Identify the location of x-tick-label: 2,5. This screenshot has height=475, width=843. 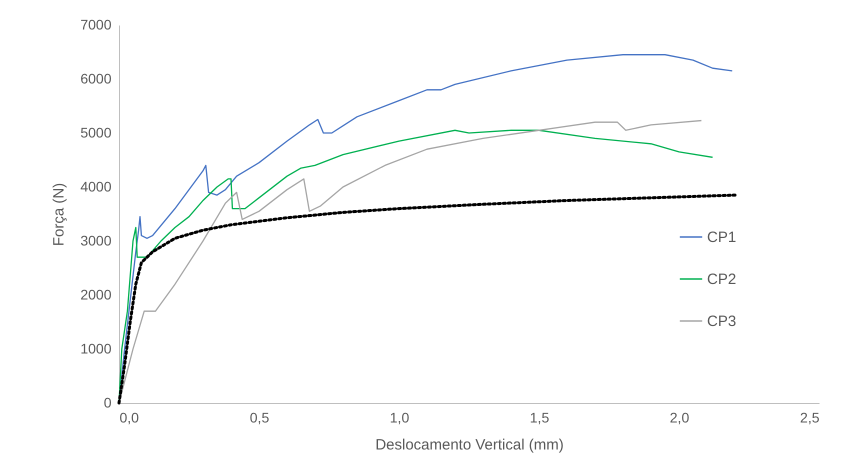
(810, 418).